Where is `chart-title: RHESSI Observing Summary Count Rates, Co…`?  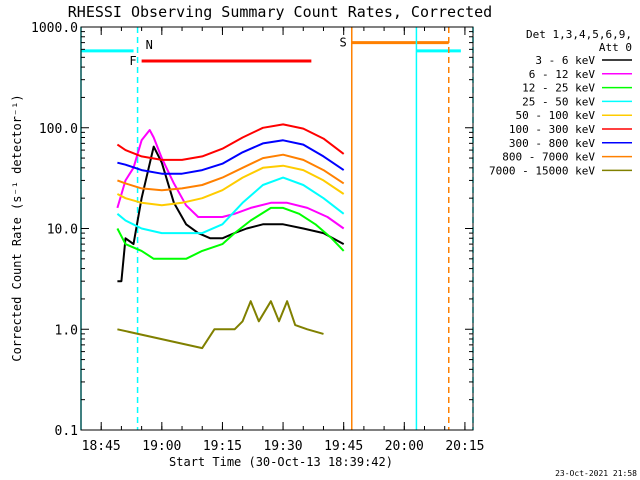 chart-title: RHESSI Observing Summary Count Rates, Co… is located at coordinates (280, 12).